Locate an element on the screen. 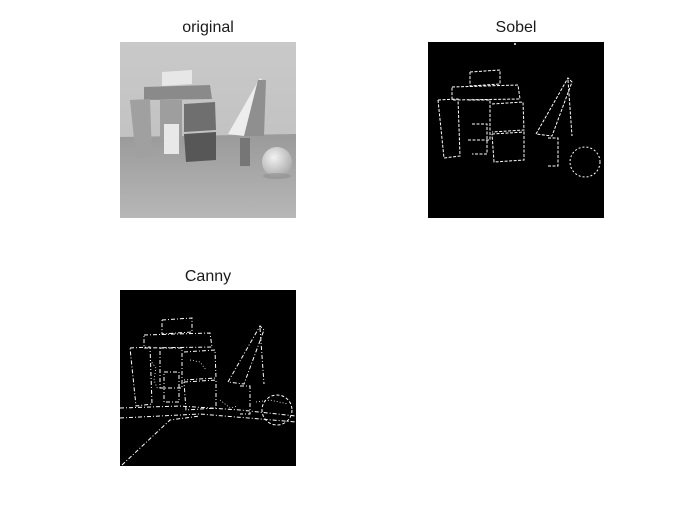 The width and height of the screenshot is (700, 525). panel-title-original: original is located at coordinates (208, 27).